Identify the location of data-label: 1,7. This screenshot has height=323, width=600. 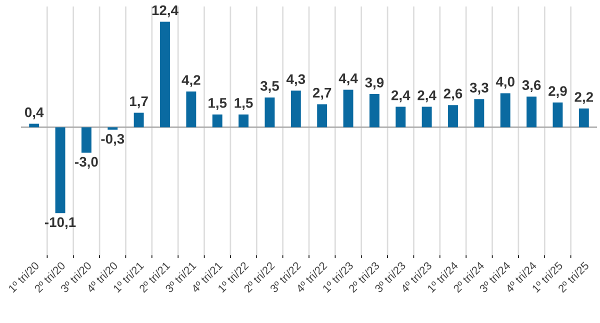
(139, 102).